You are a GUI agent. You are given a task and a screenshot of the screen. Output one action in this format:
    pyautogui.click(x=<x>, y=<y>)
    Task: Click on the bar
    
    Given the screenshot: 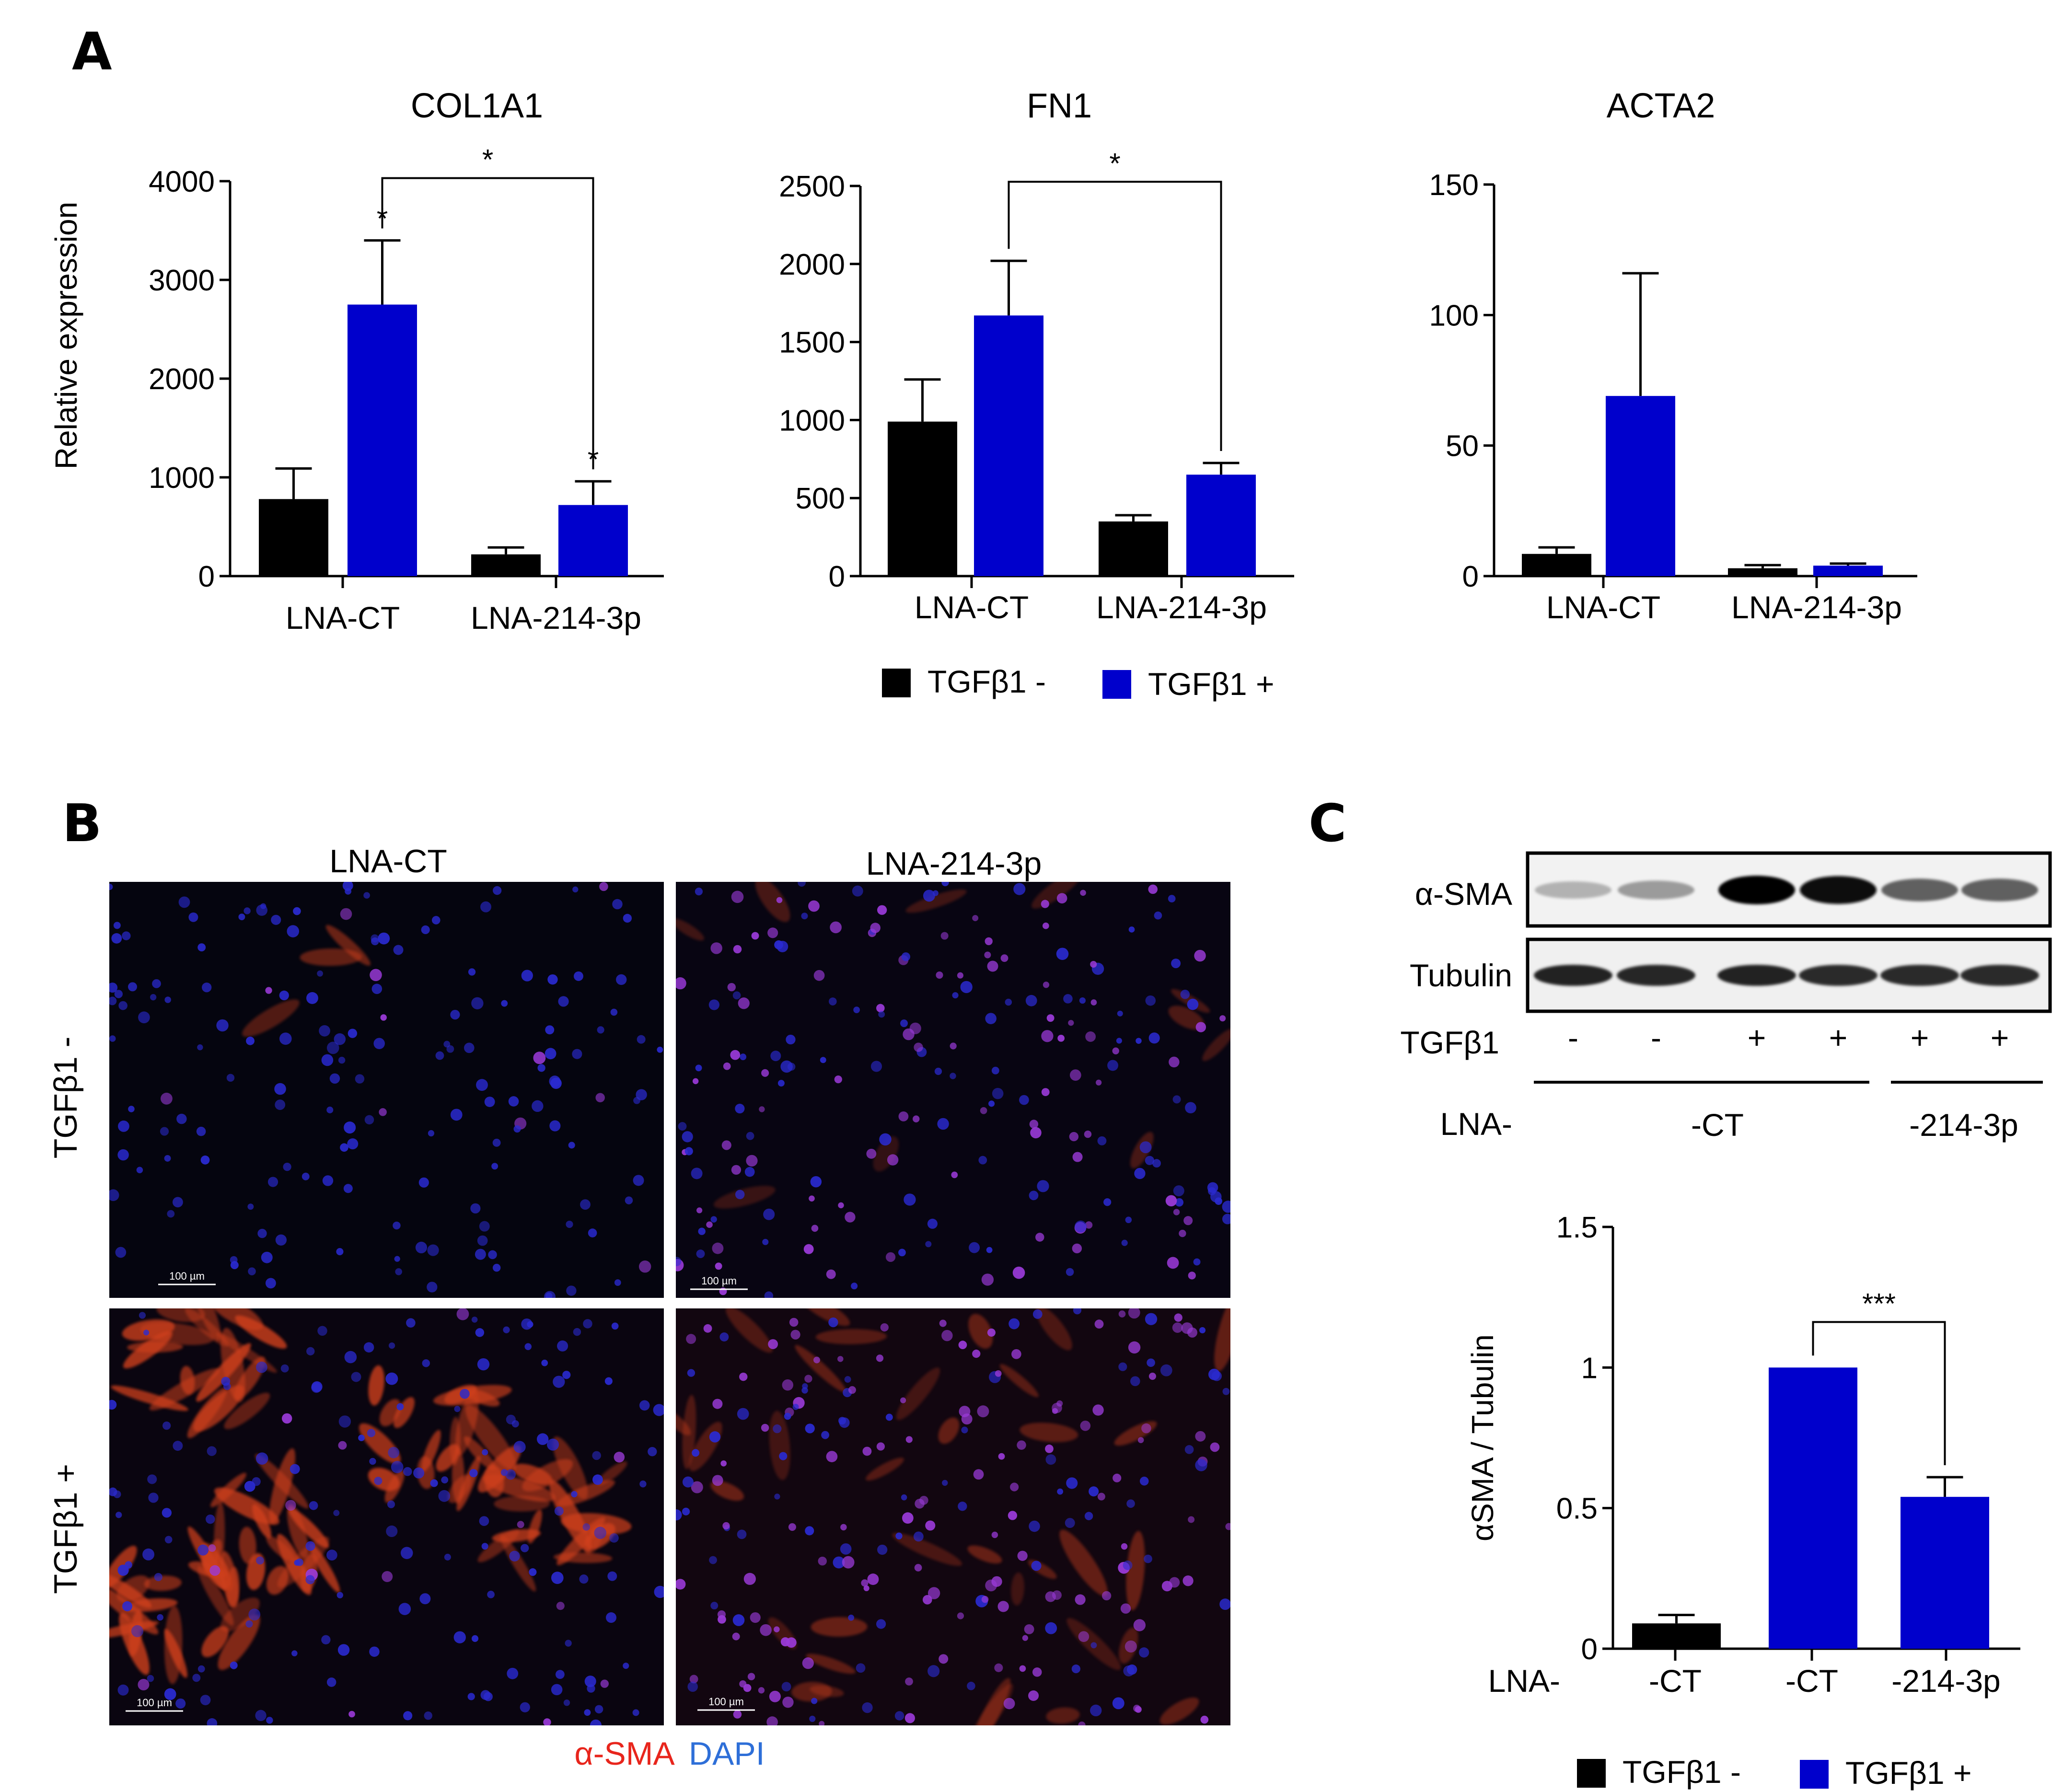 What is the action you would take?
    pyautogui.click(x=922, y=498)
    